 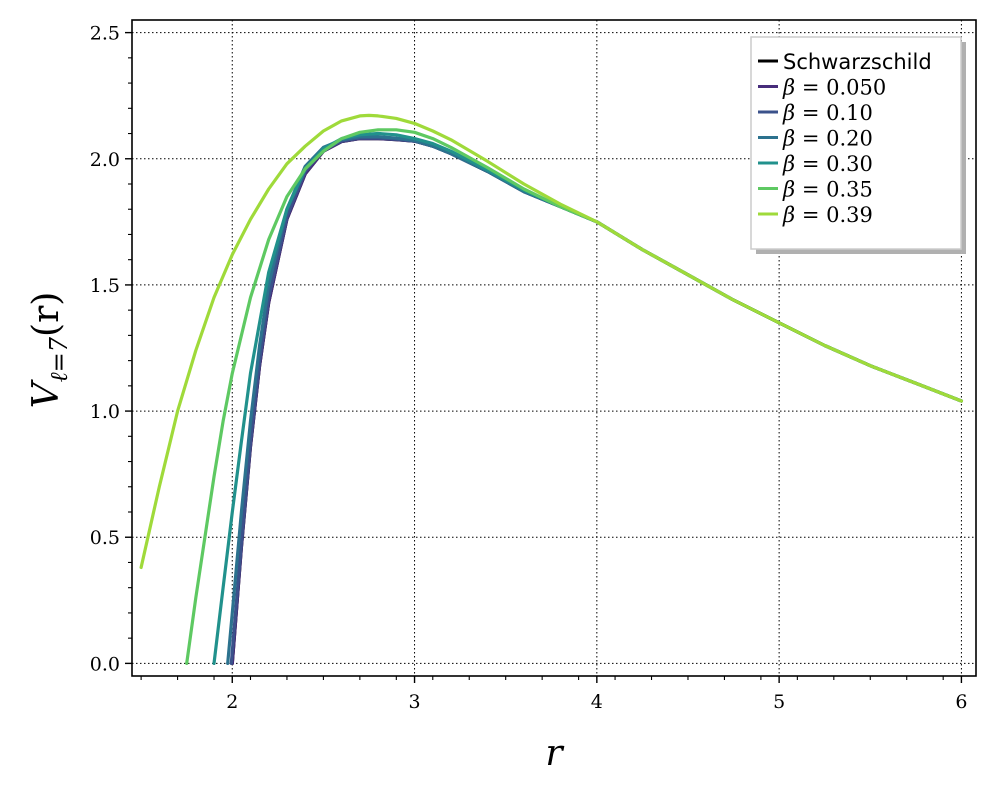 I want to click on y-axis-label-main: V, so click(x=46, y=393).